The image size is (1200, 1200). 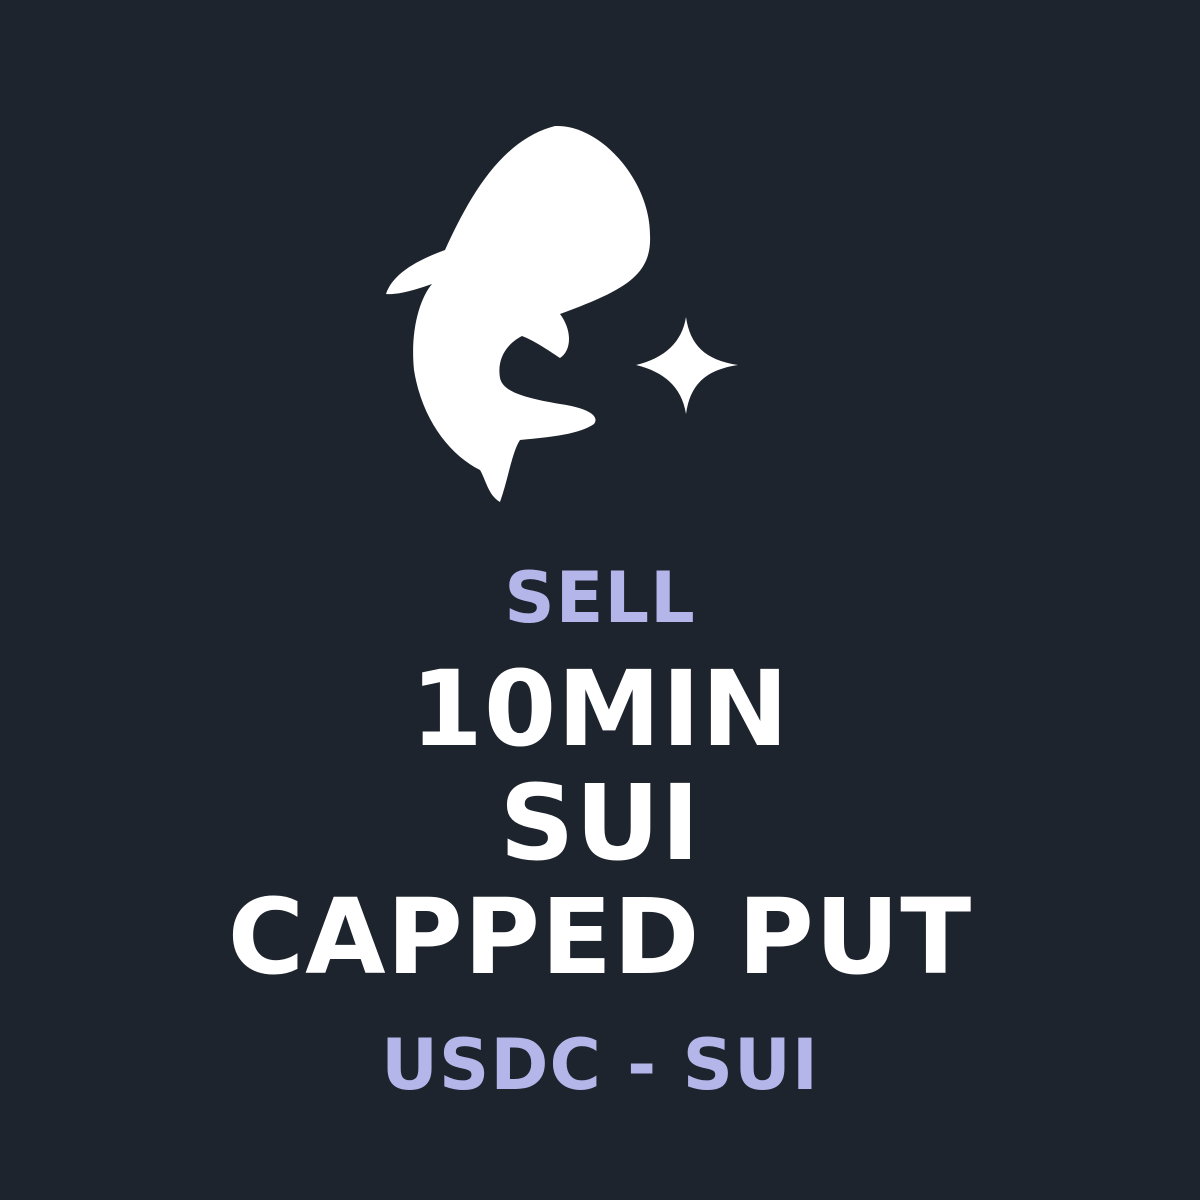 What do you see at coordinates (687, 365) in the screenshot?
I see `sparkle-icon` at bounding box center [687, 365].